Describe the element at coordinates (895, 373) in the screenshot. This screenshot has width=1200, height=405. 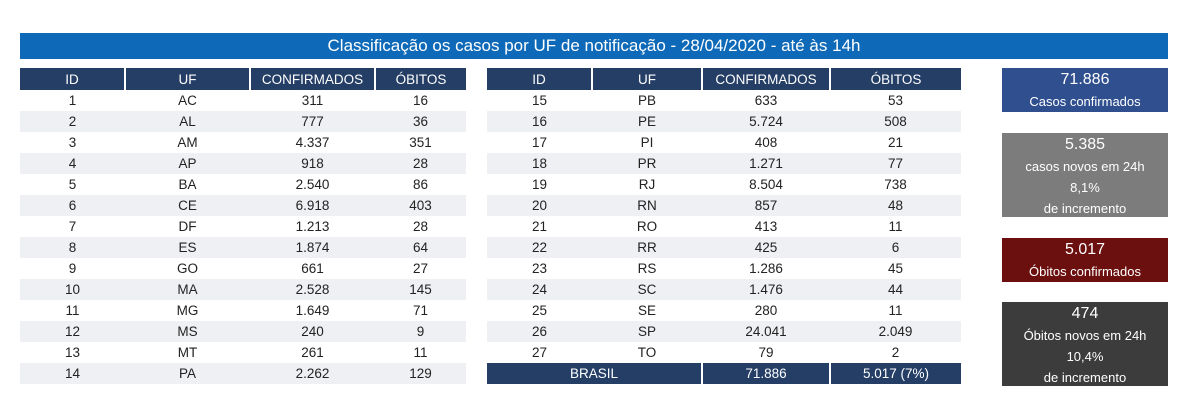
I see `total-obitos: 5.017 (7%)` at that location.